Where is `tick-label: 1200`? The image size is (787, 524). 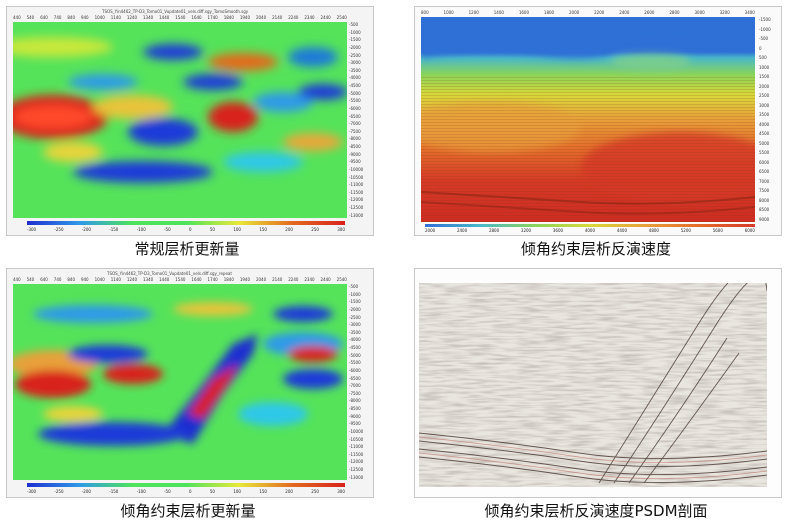
tick-label: 1200 is located at coordinates (473, 12).